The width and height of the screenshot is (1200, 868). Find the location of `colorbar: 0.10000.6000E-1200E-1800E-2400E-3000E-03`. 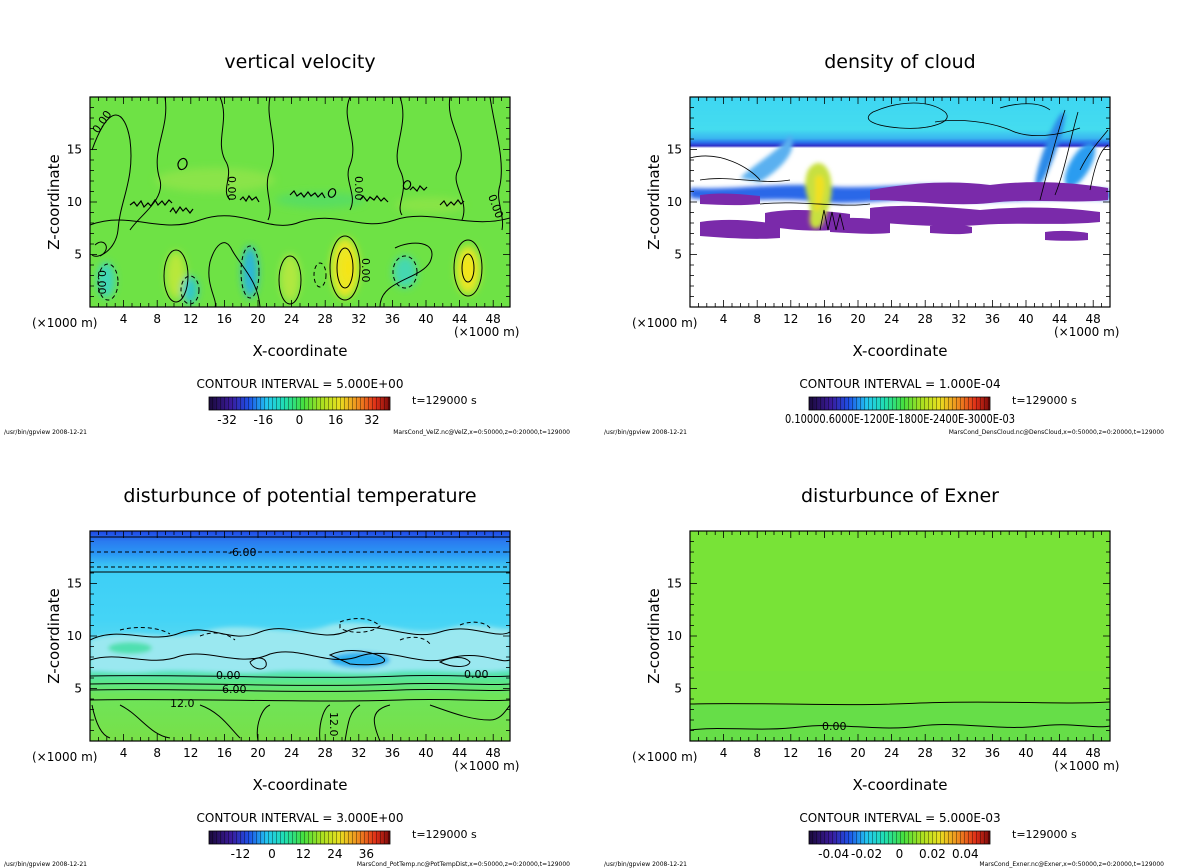

colorbar: 0.10000.6000E-1200E-1800E-2400E-3000E-03 is located at coordinates (900, 411).